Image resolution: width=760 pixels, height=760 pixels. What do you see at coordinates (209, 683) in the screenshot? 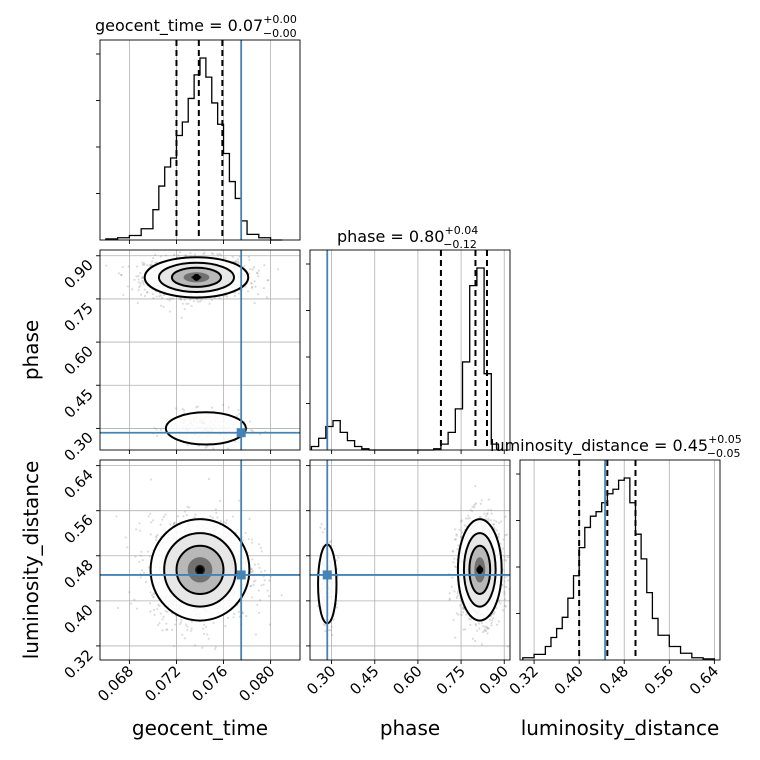
I see `x-tick-label: 0.076` at bounding box center [209, 683].